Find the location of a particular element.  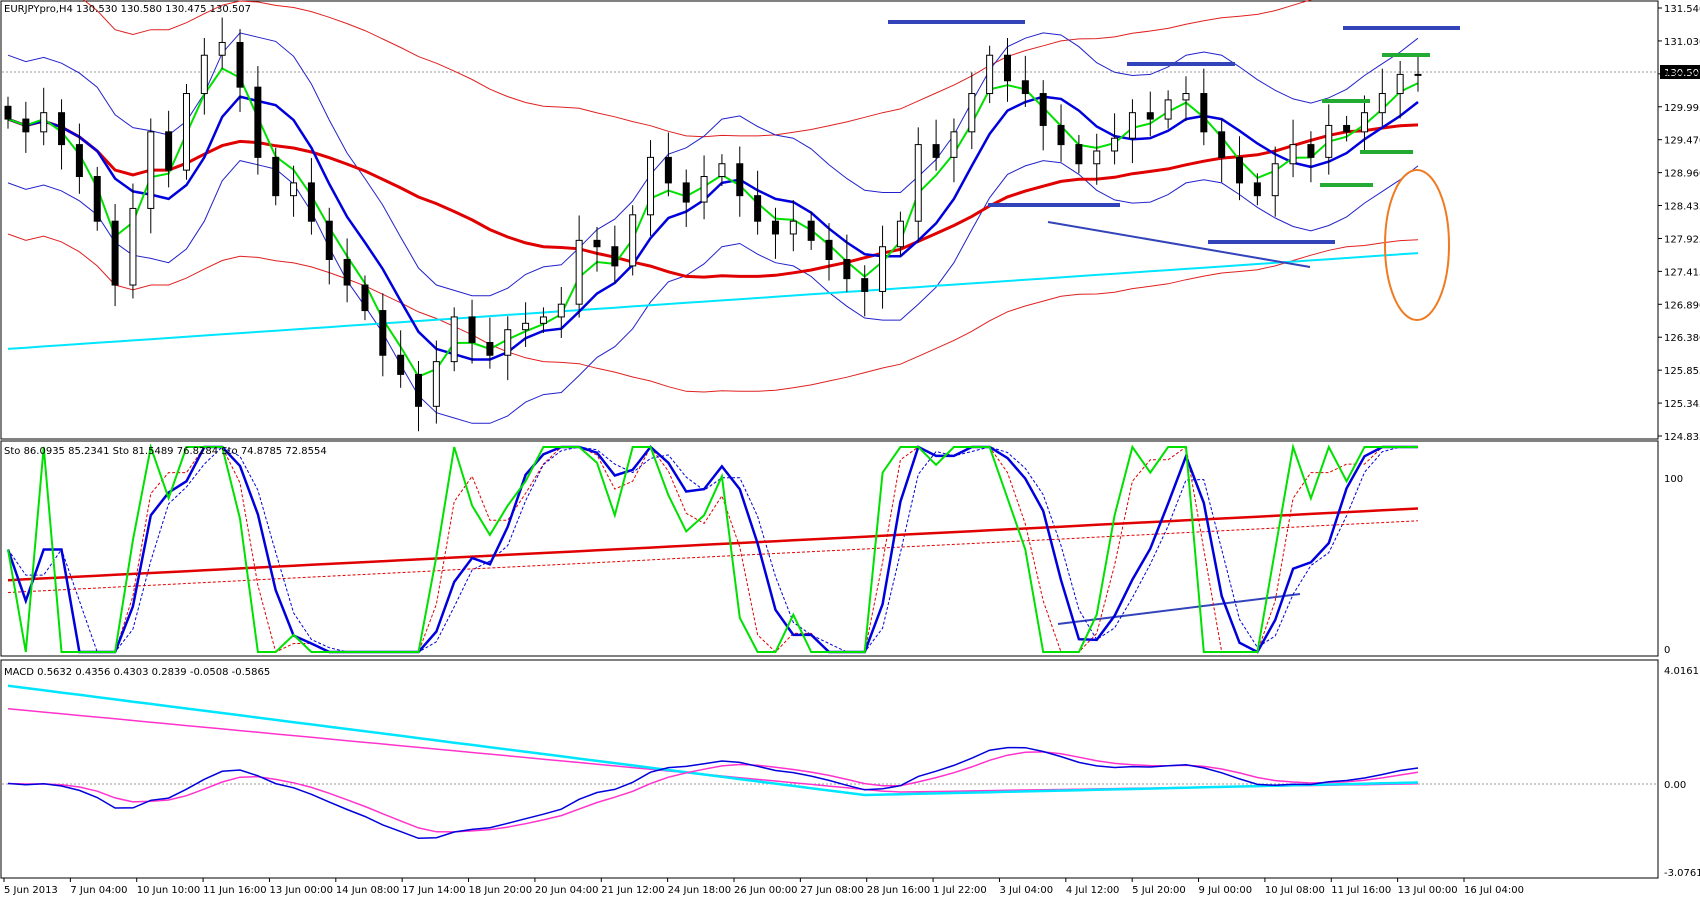

price-tick-label: 127.415 is located at coordinates (1682, 272).